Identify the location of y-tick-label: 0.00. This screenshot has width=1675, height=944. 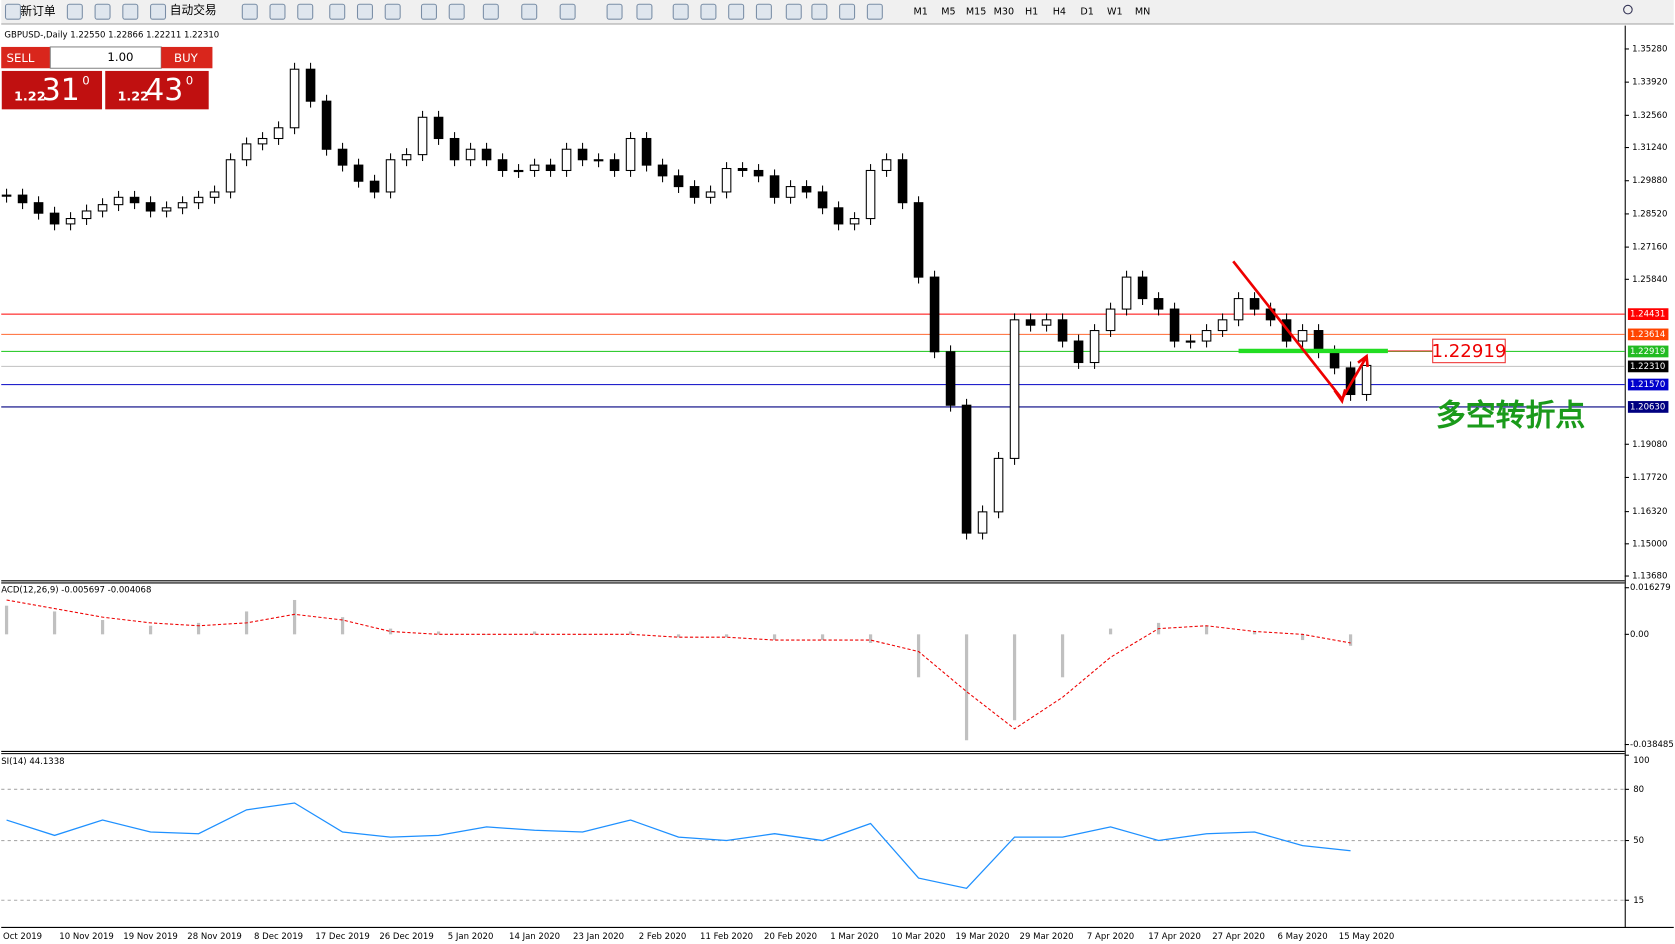
(1639, 635).